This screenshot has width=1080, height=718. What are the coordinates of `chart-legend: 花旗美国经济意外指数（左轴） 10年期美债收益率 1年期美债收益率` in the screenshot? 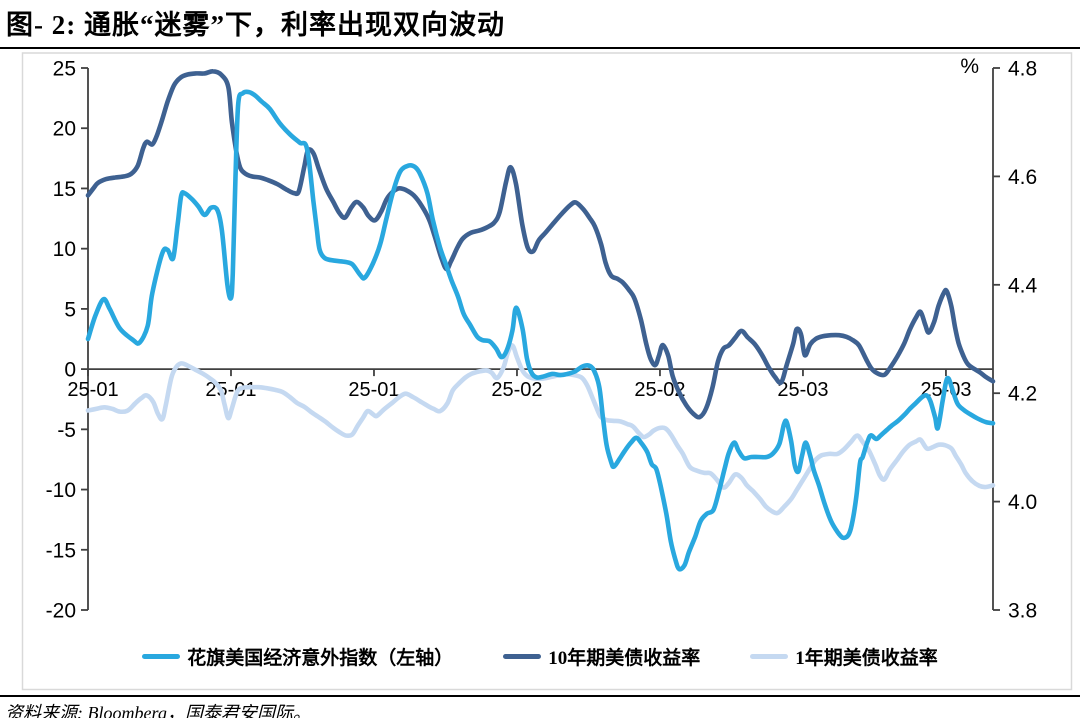 It's located at (540, 656).